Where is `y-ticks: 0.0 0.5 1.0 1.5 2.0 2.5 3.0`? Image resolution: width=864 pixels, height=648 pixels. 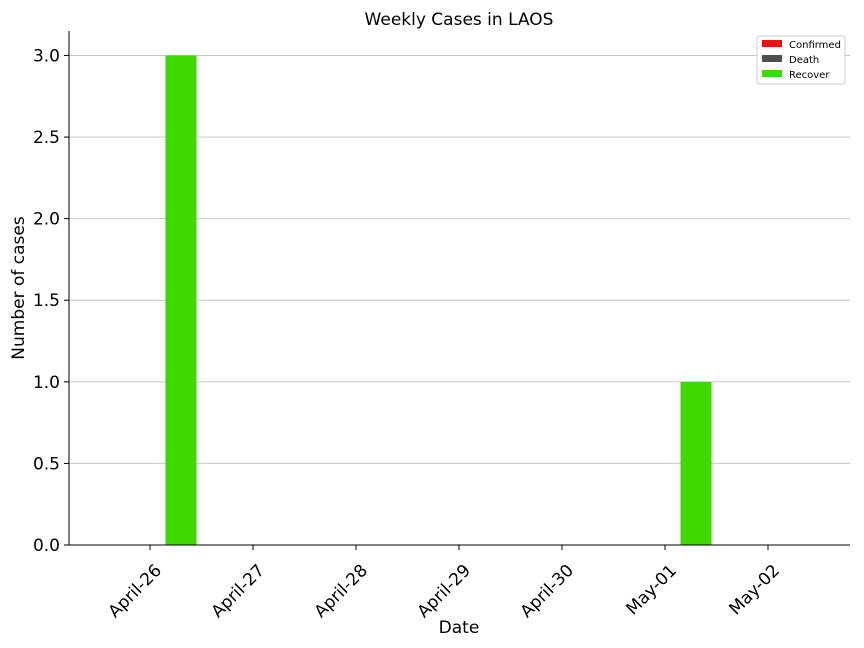 y-ticks: 0.0 0.5 1.0 1.5 2.0 2.5 3.0 is located at coordinates (51, 301).